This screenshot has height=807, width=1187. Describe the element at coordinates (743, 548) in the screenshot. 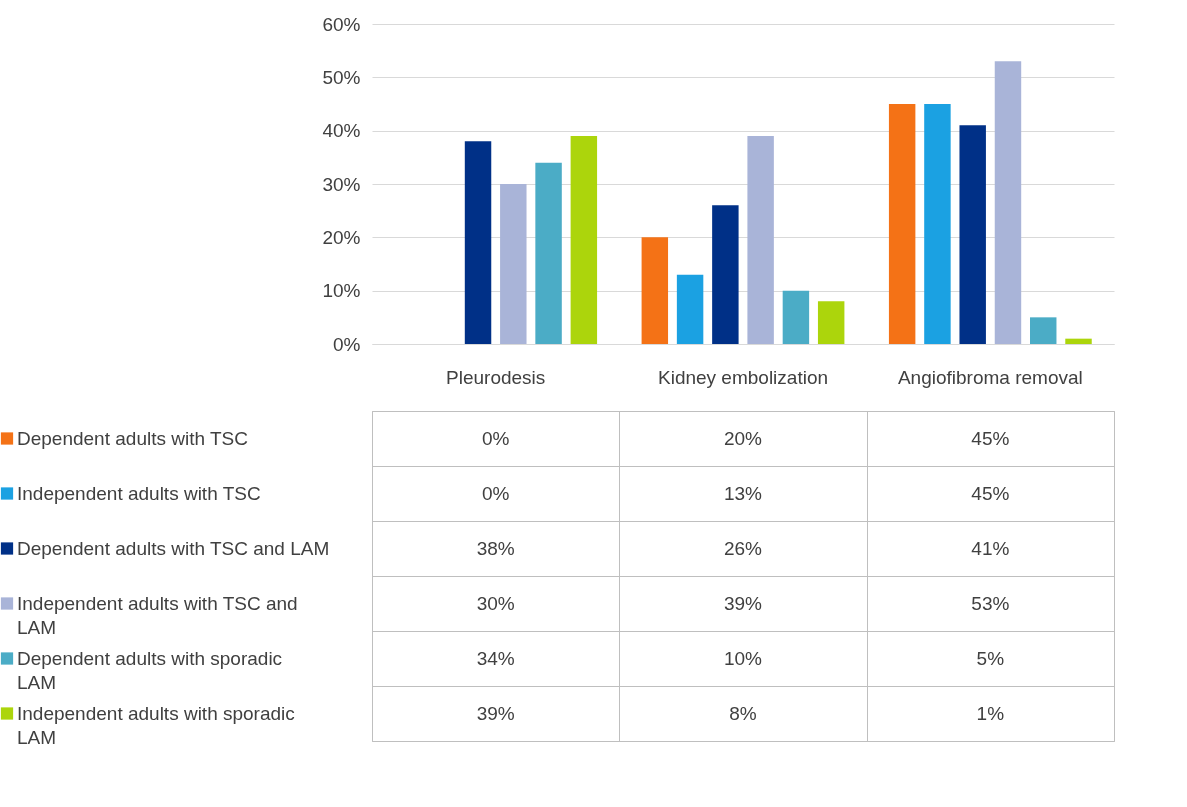

I see `data-label: 26%` at that location.